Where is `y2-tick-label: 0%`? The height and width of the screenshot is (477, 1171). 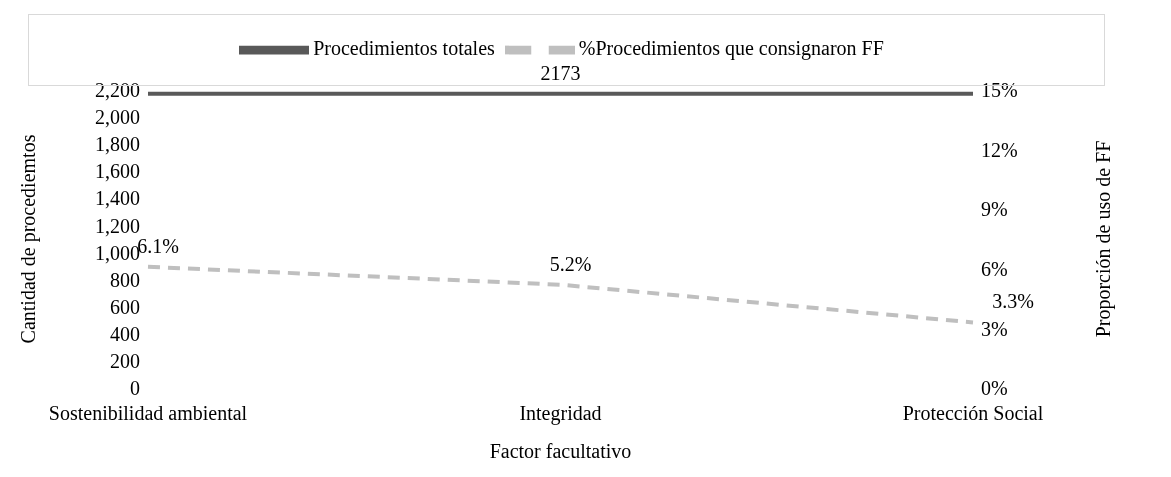
y2-tick-label: 0% is located at coordinates (994, 388).